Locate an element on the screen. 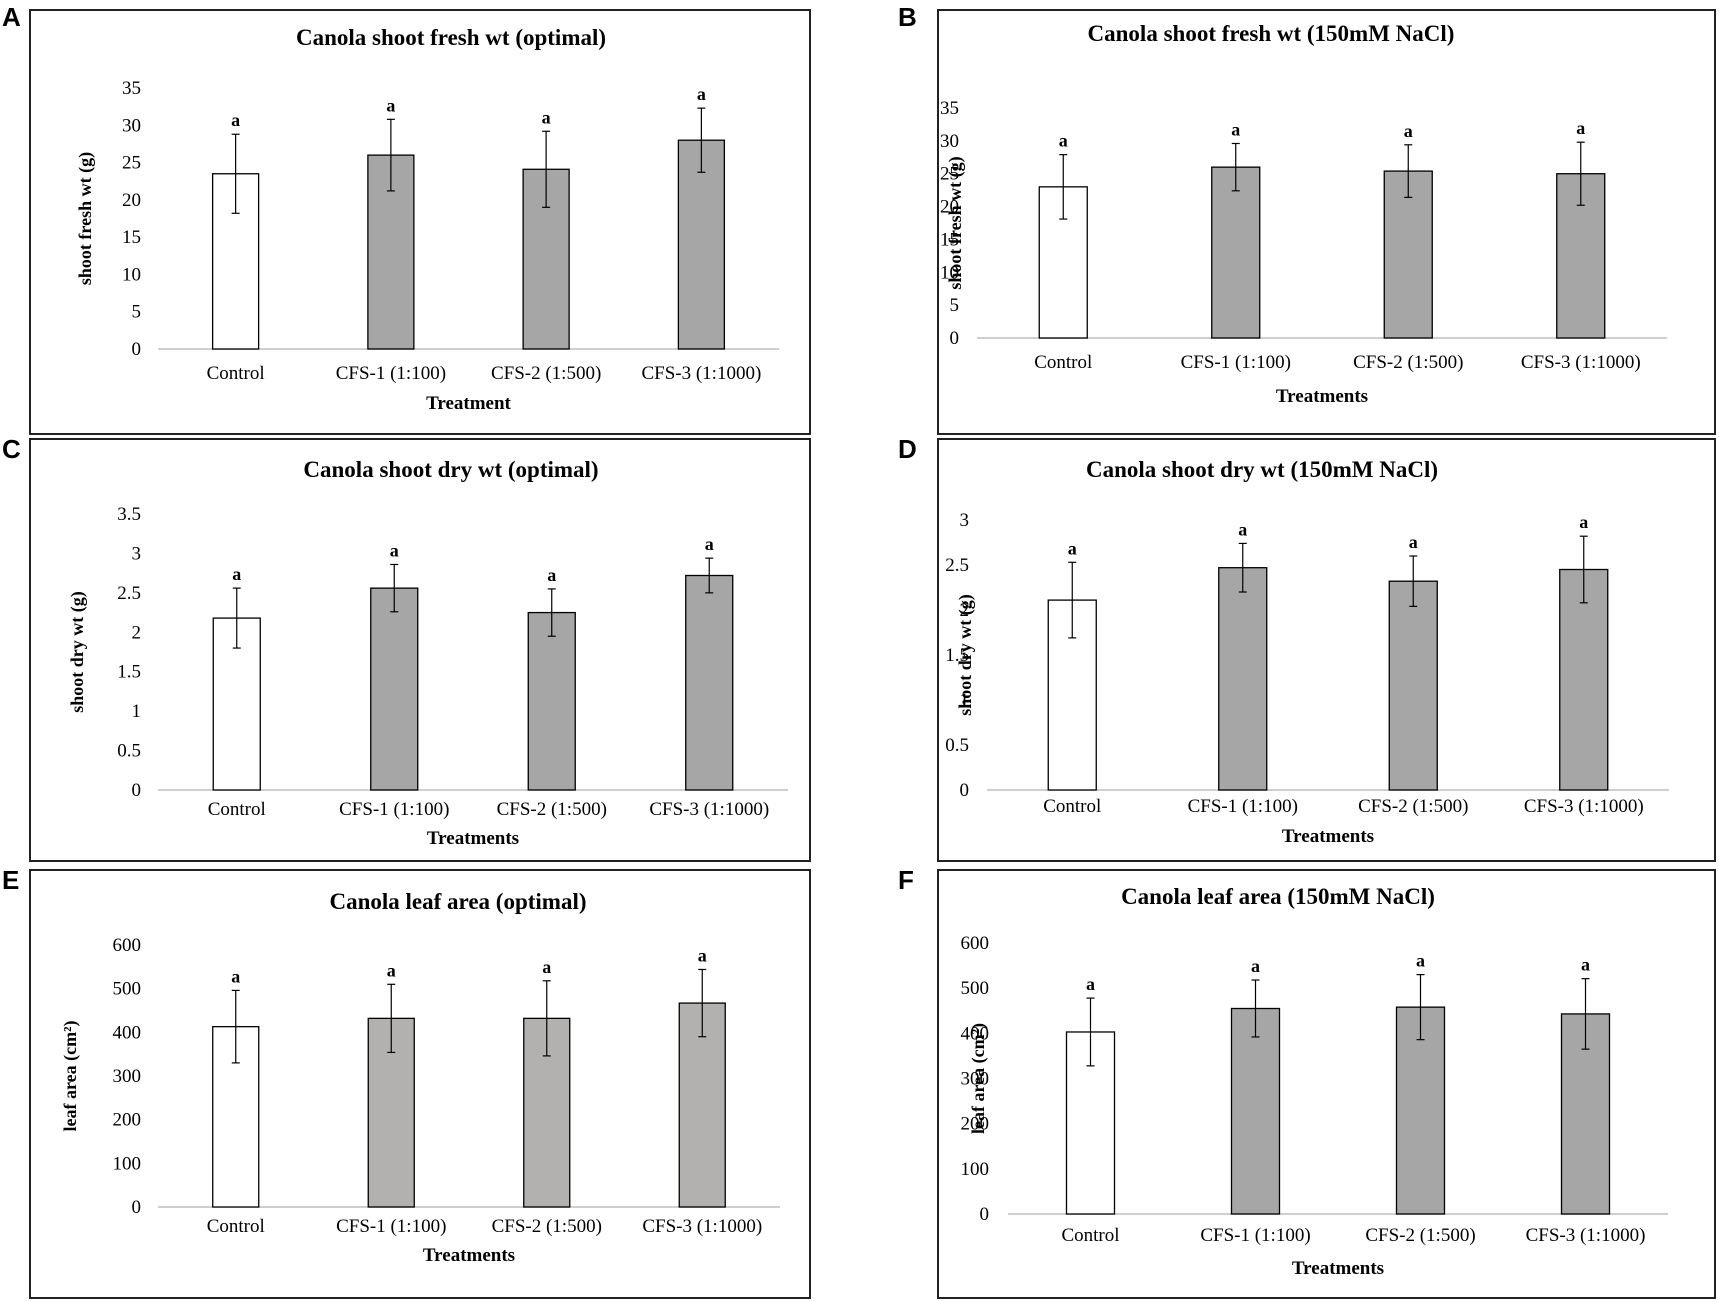 The width and height of the screenshot is (1719, 1301). chart-a-y-tick: 30 is located at coordinates (131, 125).